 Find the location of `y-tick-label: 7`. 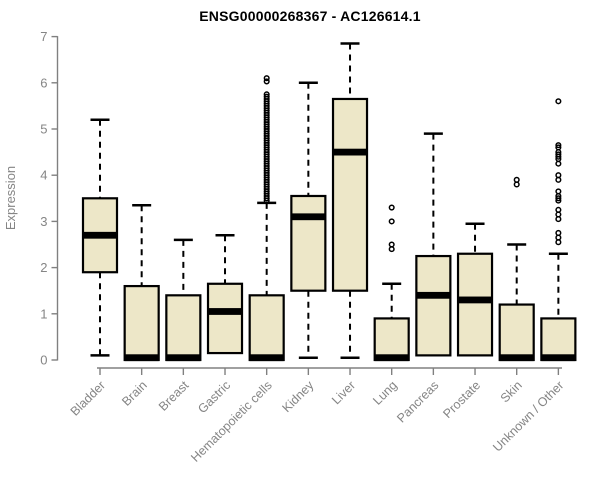

y-tick-label: 7 is located at coordinates (43, 36).